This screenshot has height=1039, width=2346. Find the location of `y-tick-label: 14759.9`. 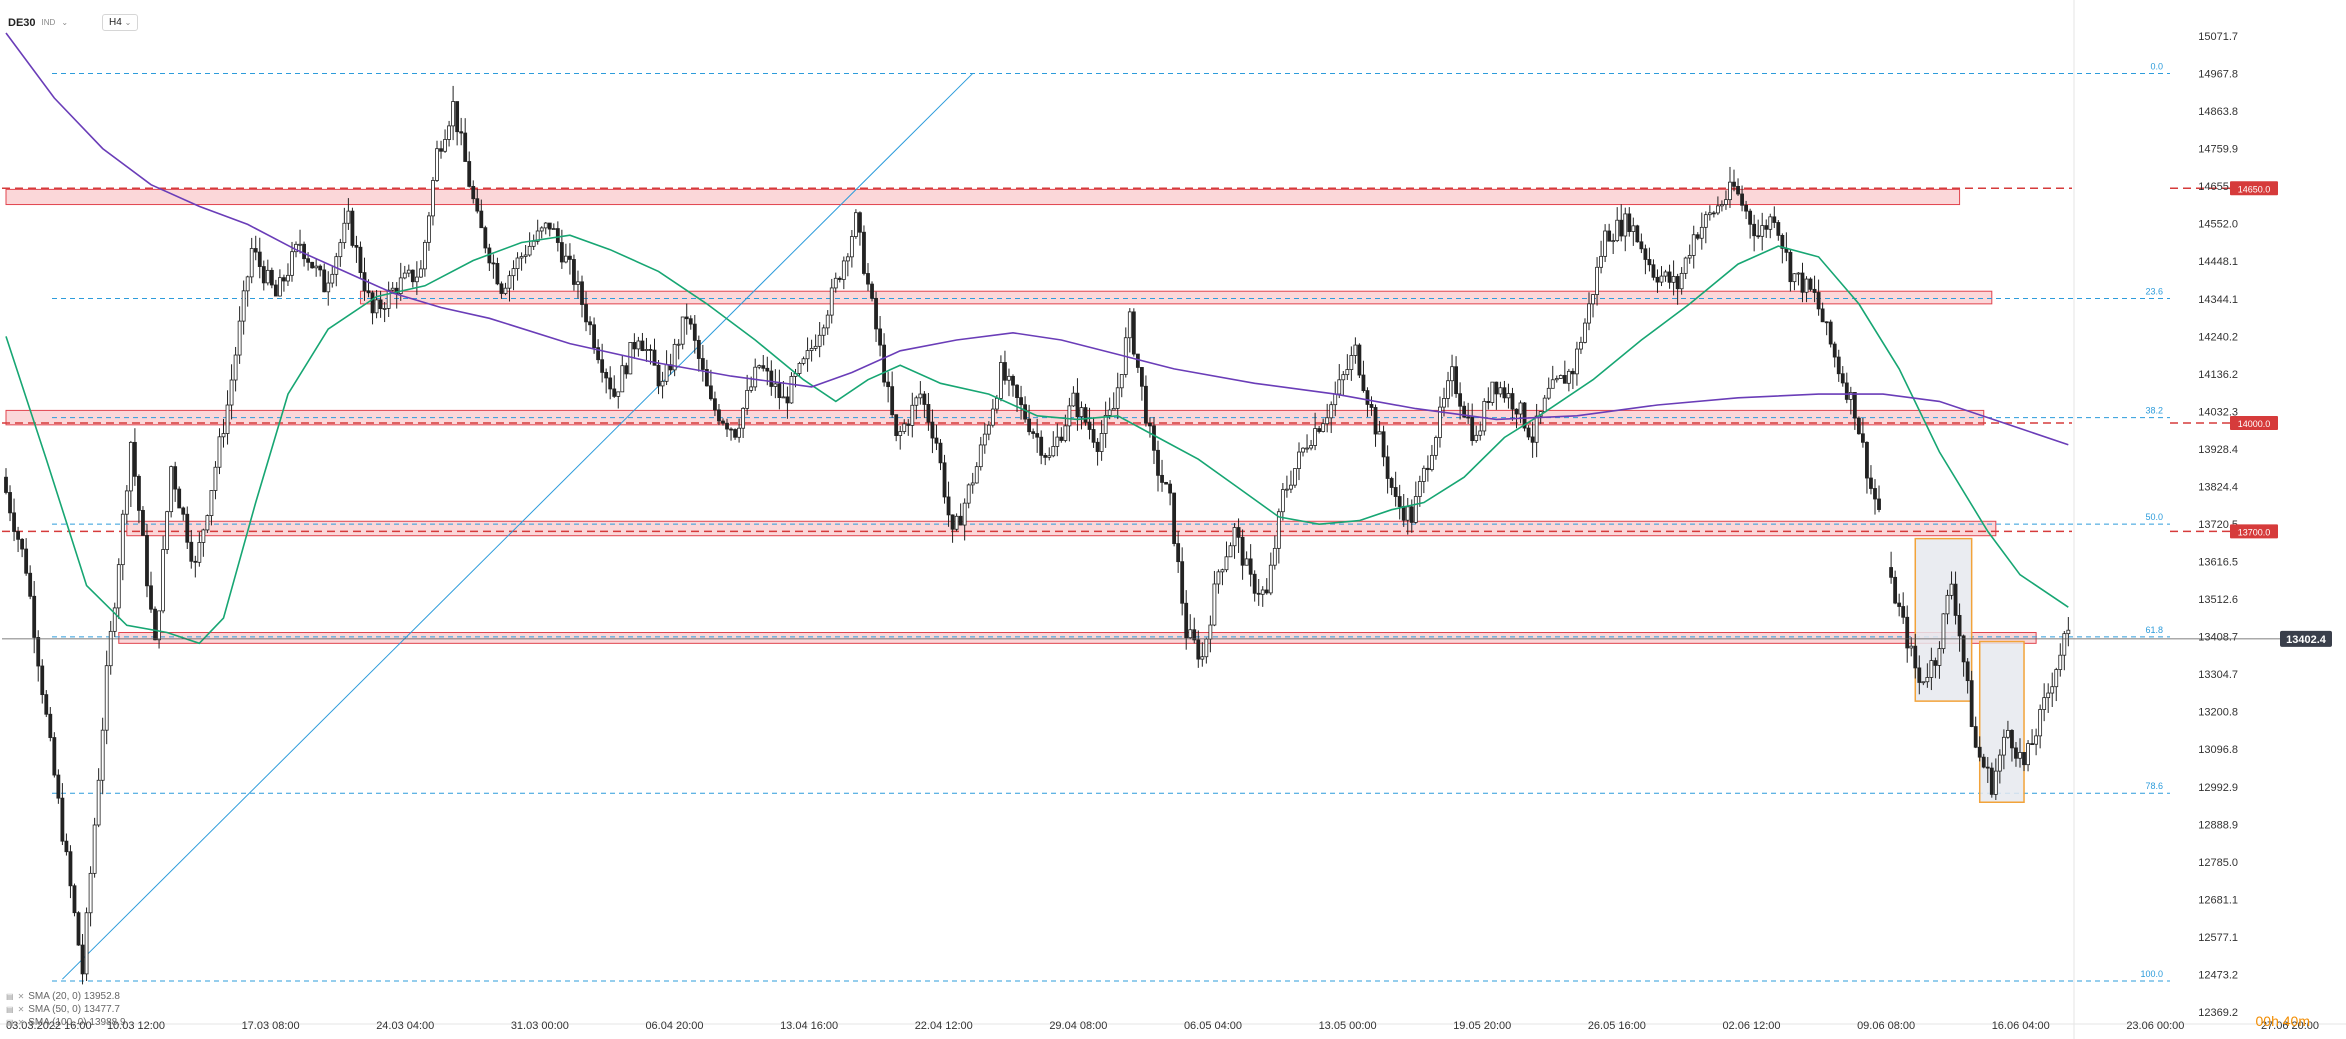

y-tick-label: 14759.9 is located at coordinates (2218, 150).